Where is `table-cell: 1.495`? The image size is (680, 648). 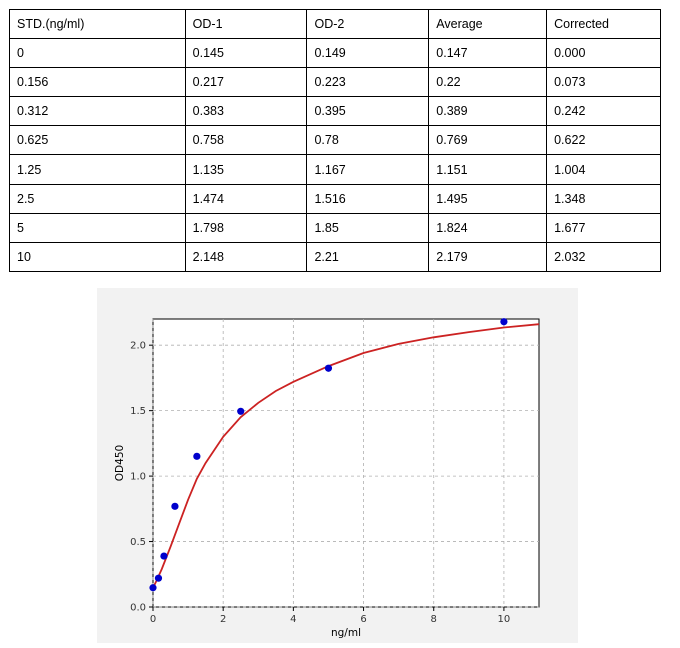 table-cell: 1.495 is located at coordinates (488, 198).